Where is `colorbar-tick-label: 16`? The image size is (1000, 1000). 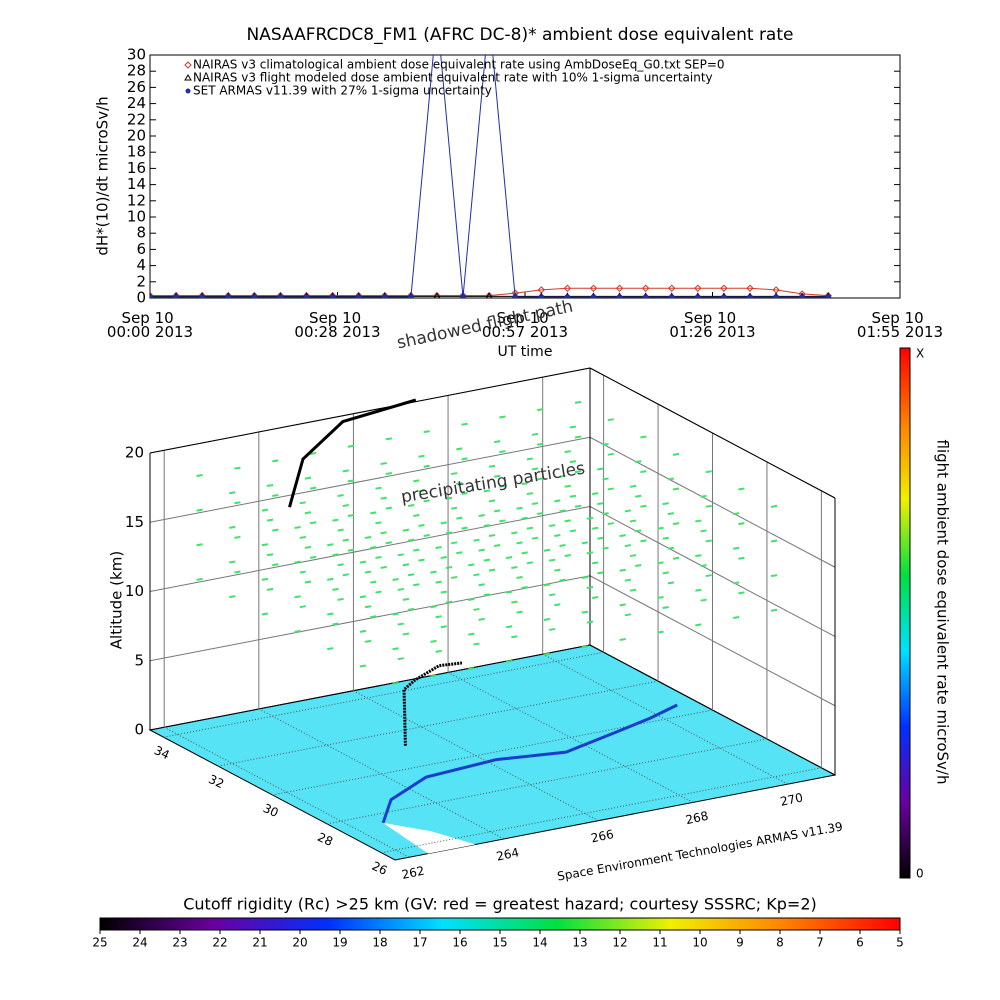 colorbar-tick-label: 16 is located at coordinates (459, 943).